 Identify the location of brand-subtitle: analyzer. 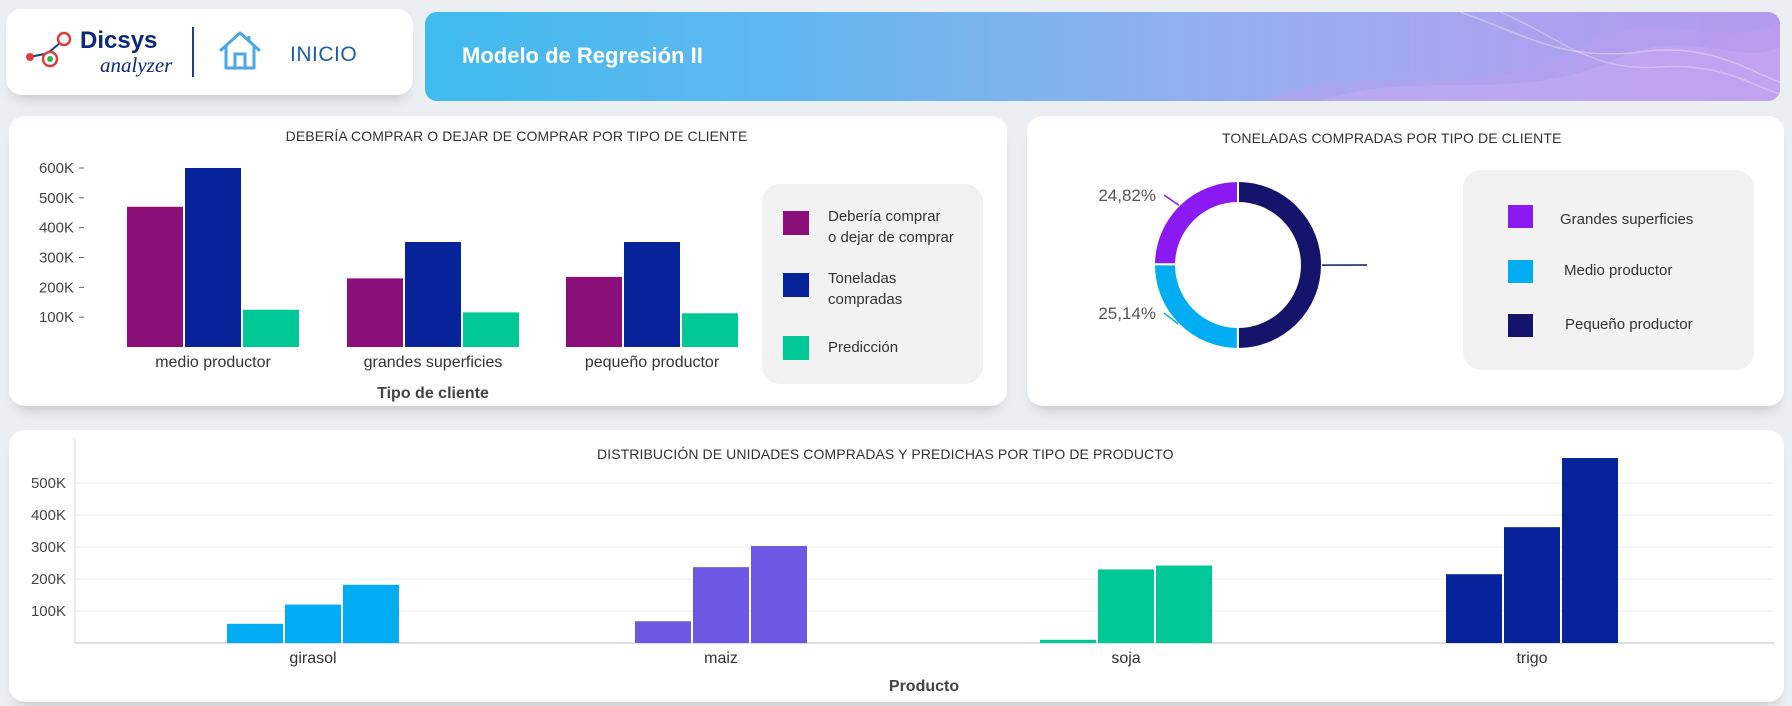
(136, 65).